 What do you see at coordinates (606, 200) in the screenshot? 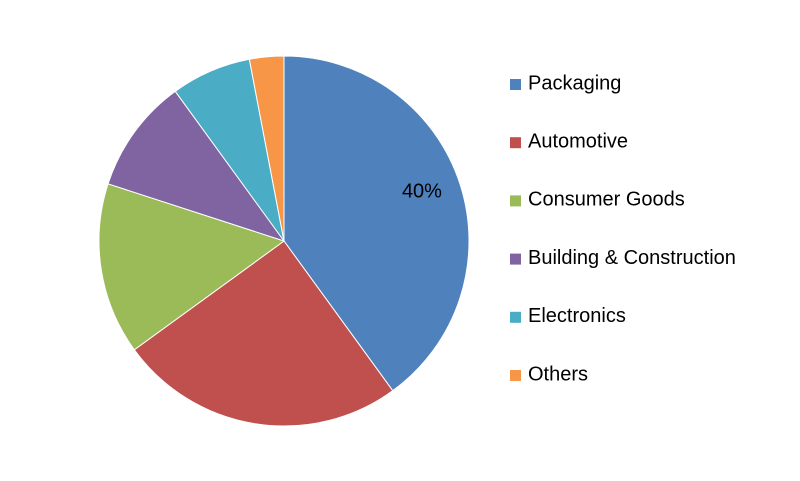
I see `legend-label: Consumer Goods` at bounding box center [606, 200].